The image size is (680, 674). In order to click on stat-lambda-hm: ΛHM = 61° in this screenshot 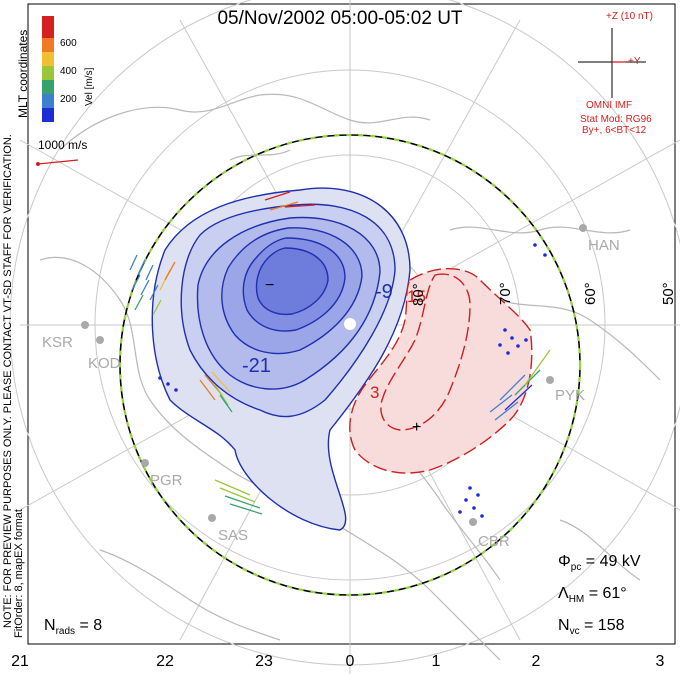, I will do `click(592, 595)`.